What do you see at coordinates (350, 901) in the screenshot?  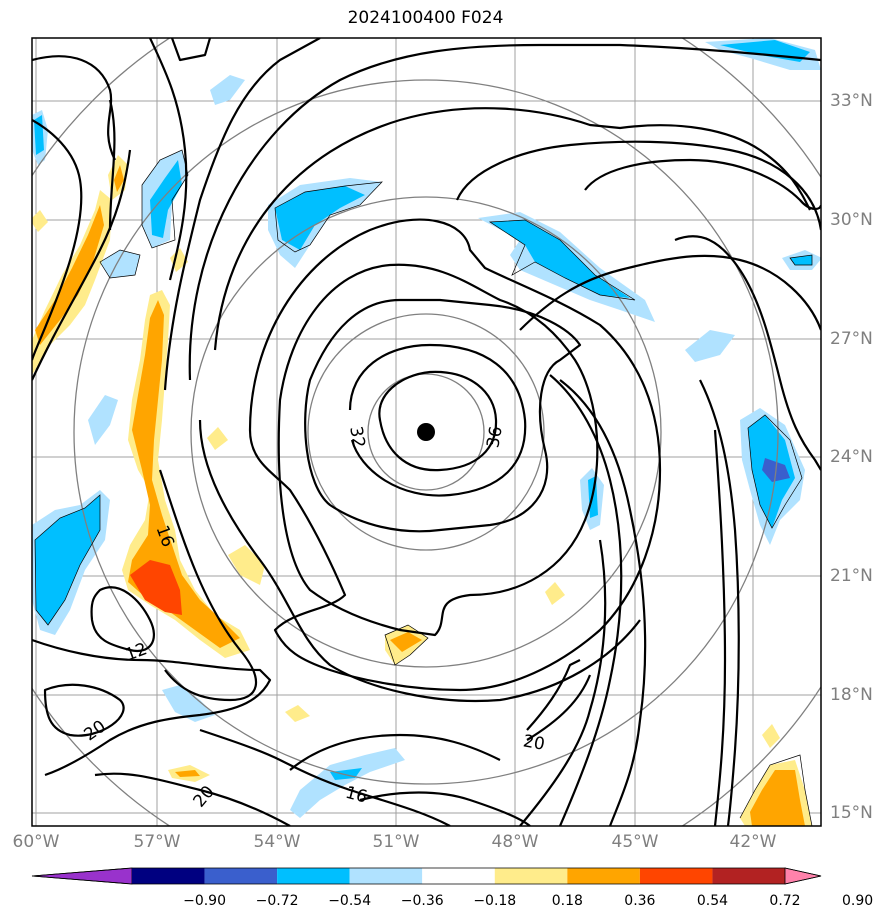 I see `colorbar-tick-label: −0.54` at bounding box center [350, 901].